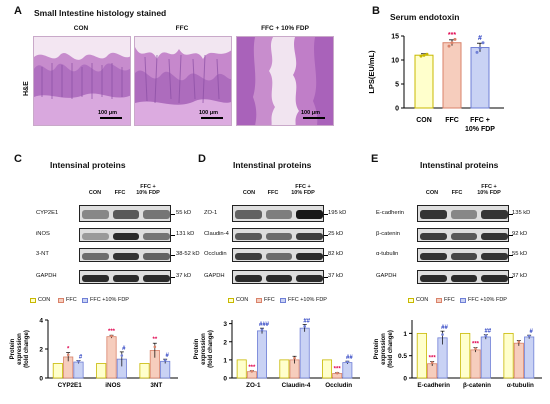 The image size is (550, 404). I want to click on panel-b-x-label: CON, so click(424, 120).